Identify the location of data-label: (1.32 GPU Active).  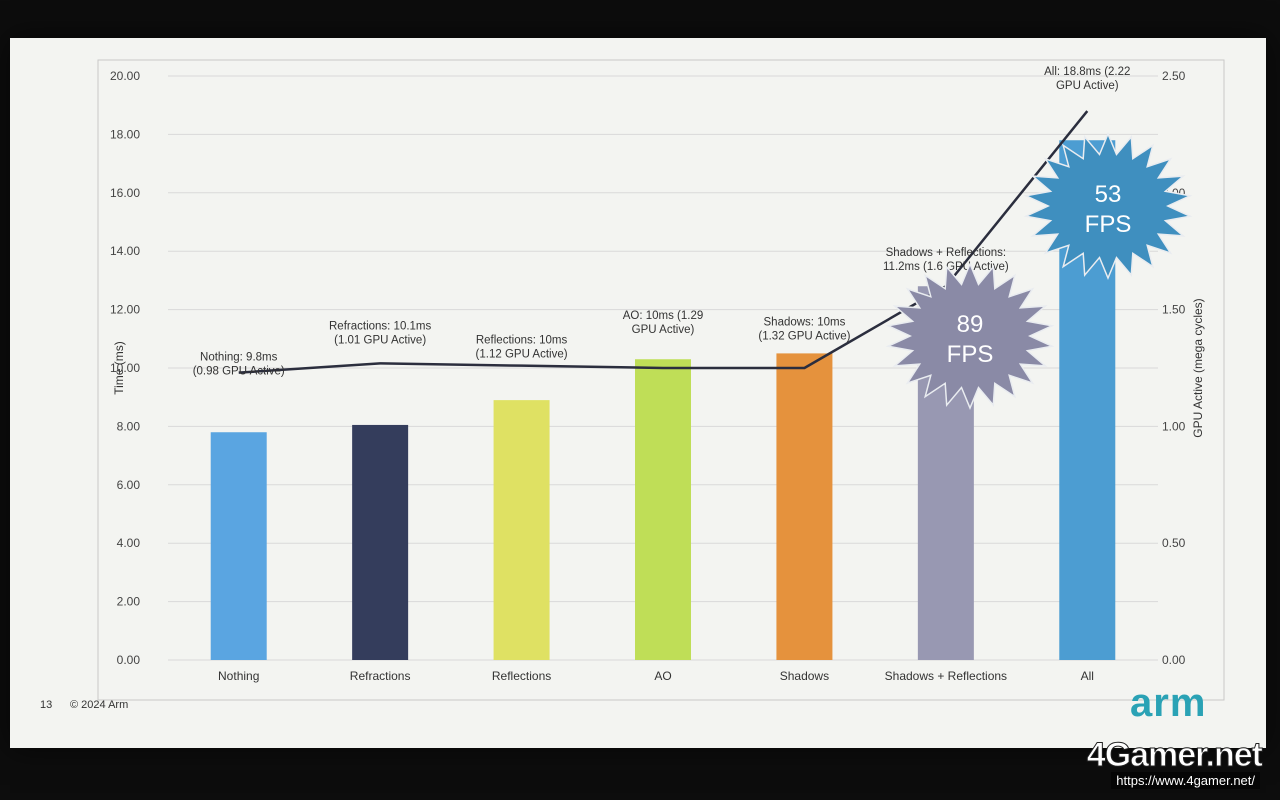
(804, 336).